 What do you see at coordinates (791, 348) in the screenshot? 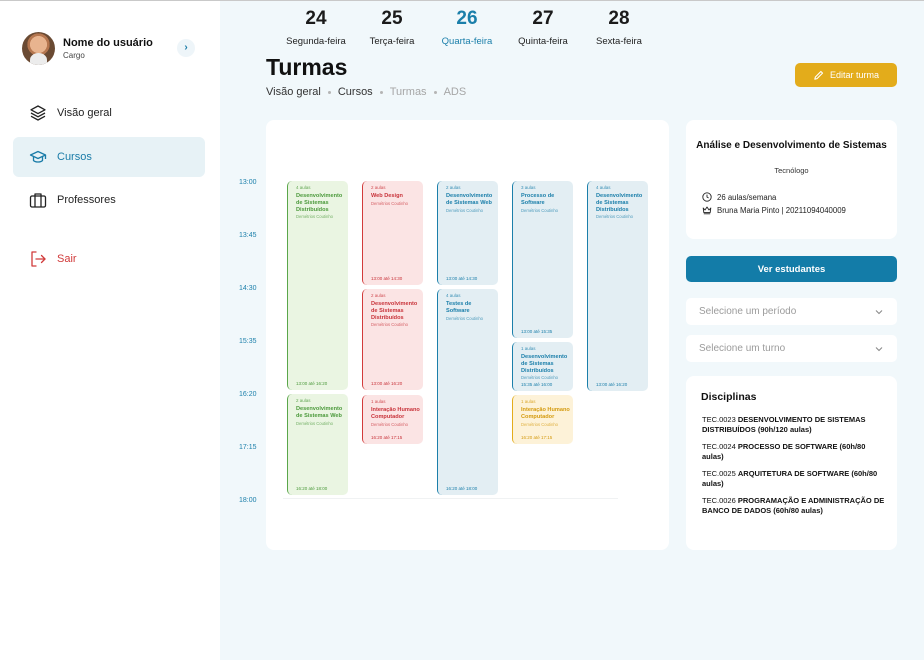
I see `shift-select: Selecione um turno` at bounding box center [791, 348].